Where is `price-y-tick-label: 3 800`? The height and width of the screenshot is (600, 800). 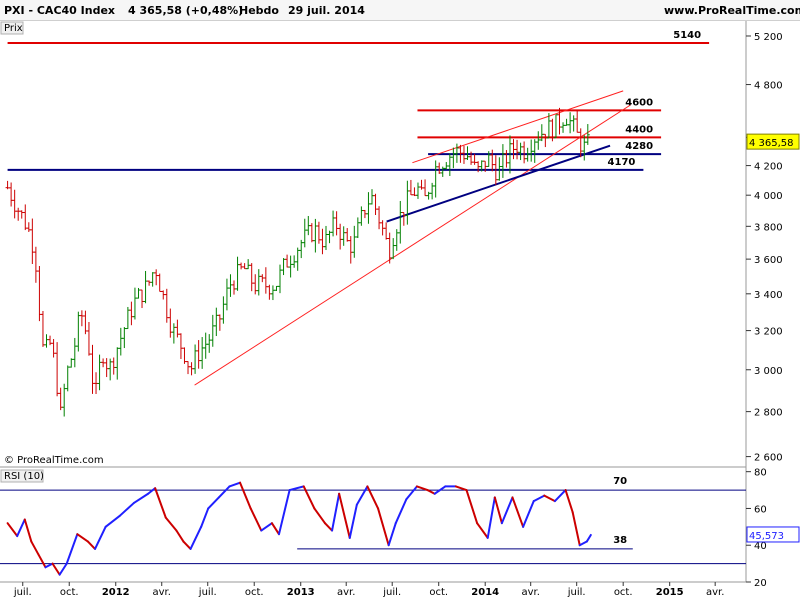
price-y-tick-label: 3 800 is located at coordinates (768, 227).